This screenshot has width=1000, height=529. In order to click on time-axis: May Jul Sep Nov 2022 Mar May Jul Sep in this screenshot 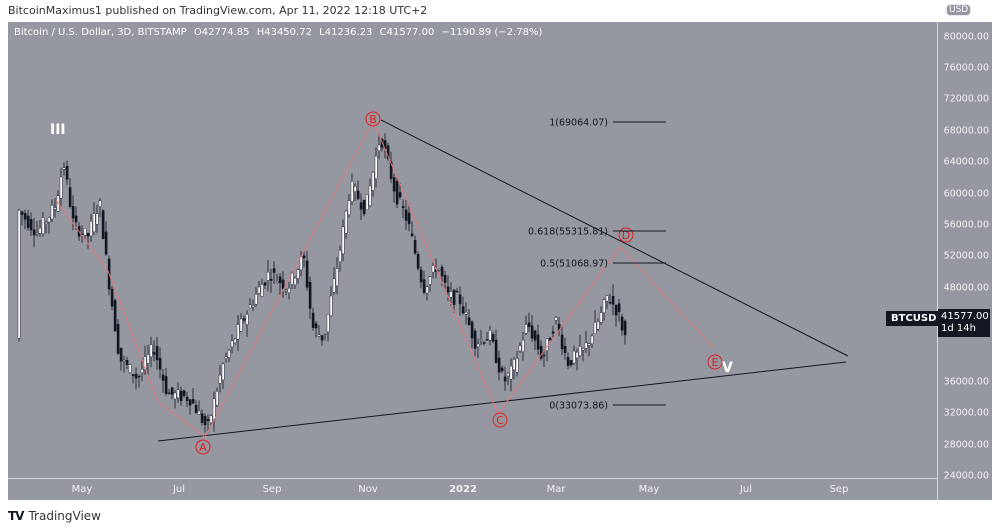, I will do `click(472, 489)`.